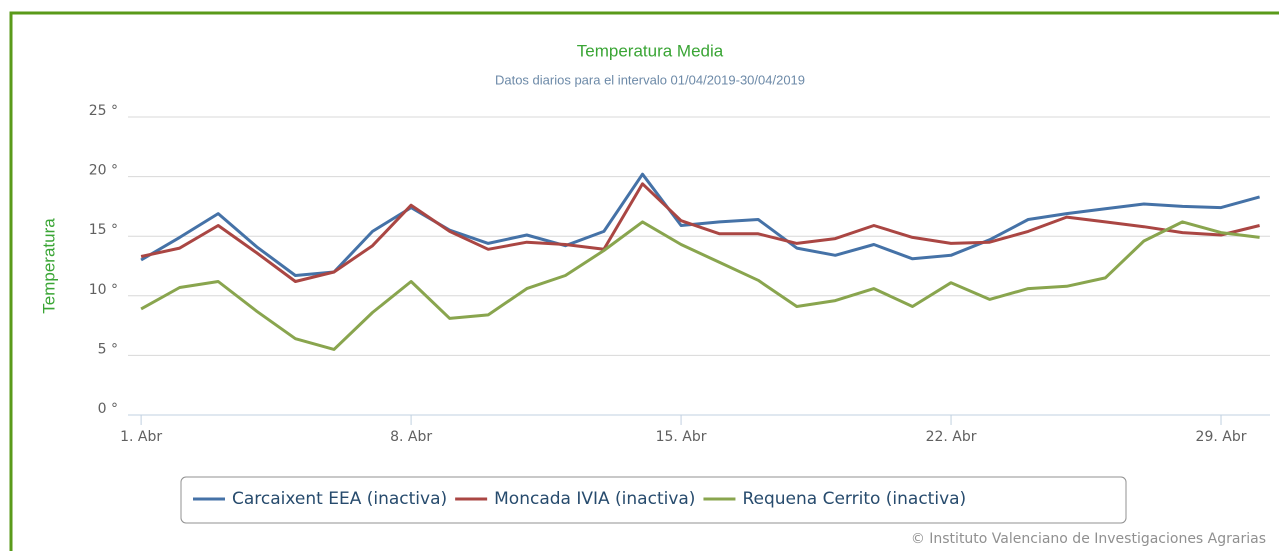 Image resolution: width=1279 pixels, height=551 pixels. I want to click on x-tick-label: 8. Abr, so click(411, 437).